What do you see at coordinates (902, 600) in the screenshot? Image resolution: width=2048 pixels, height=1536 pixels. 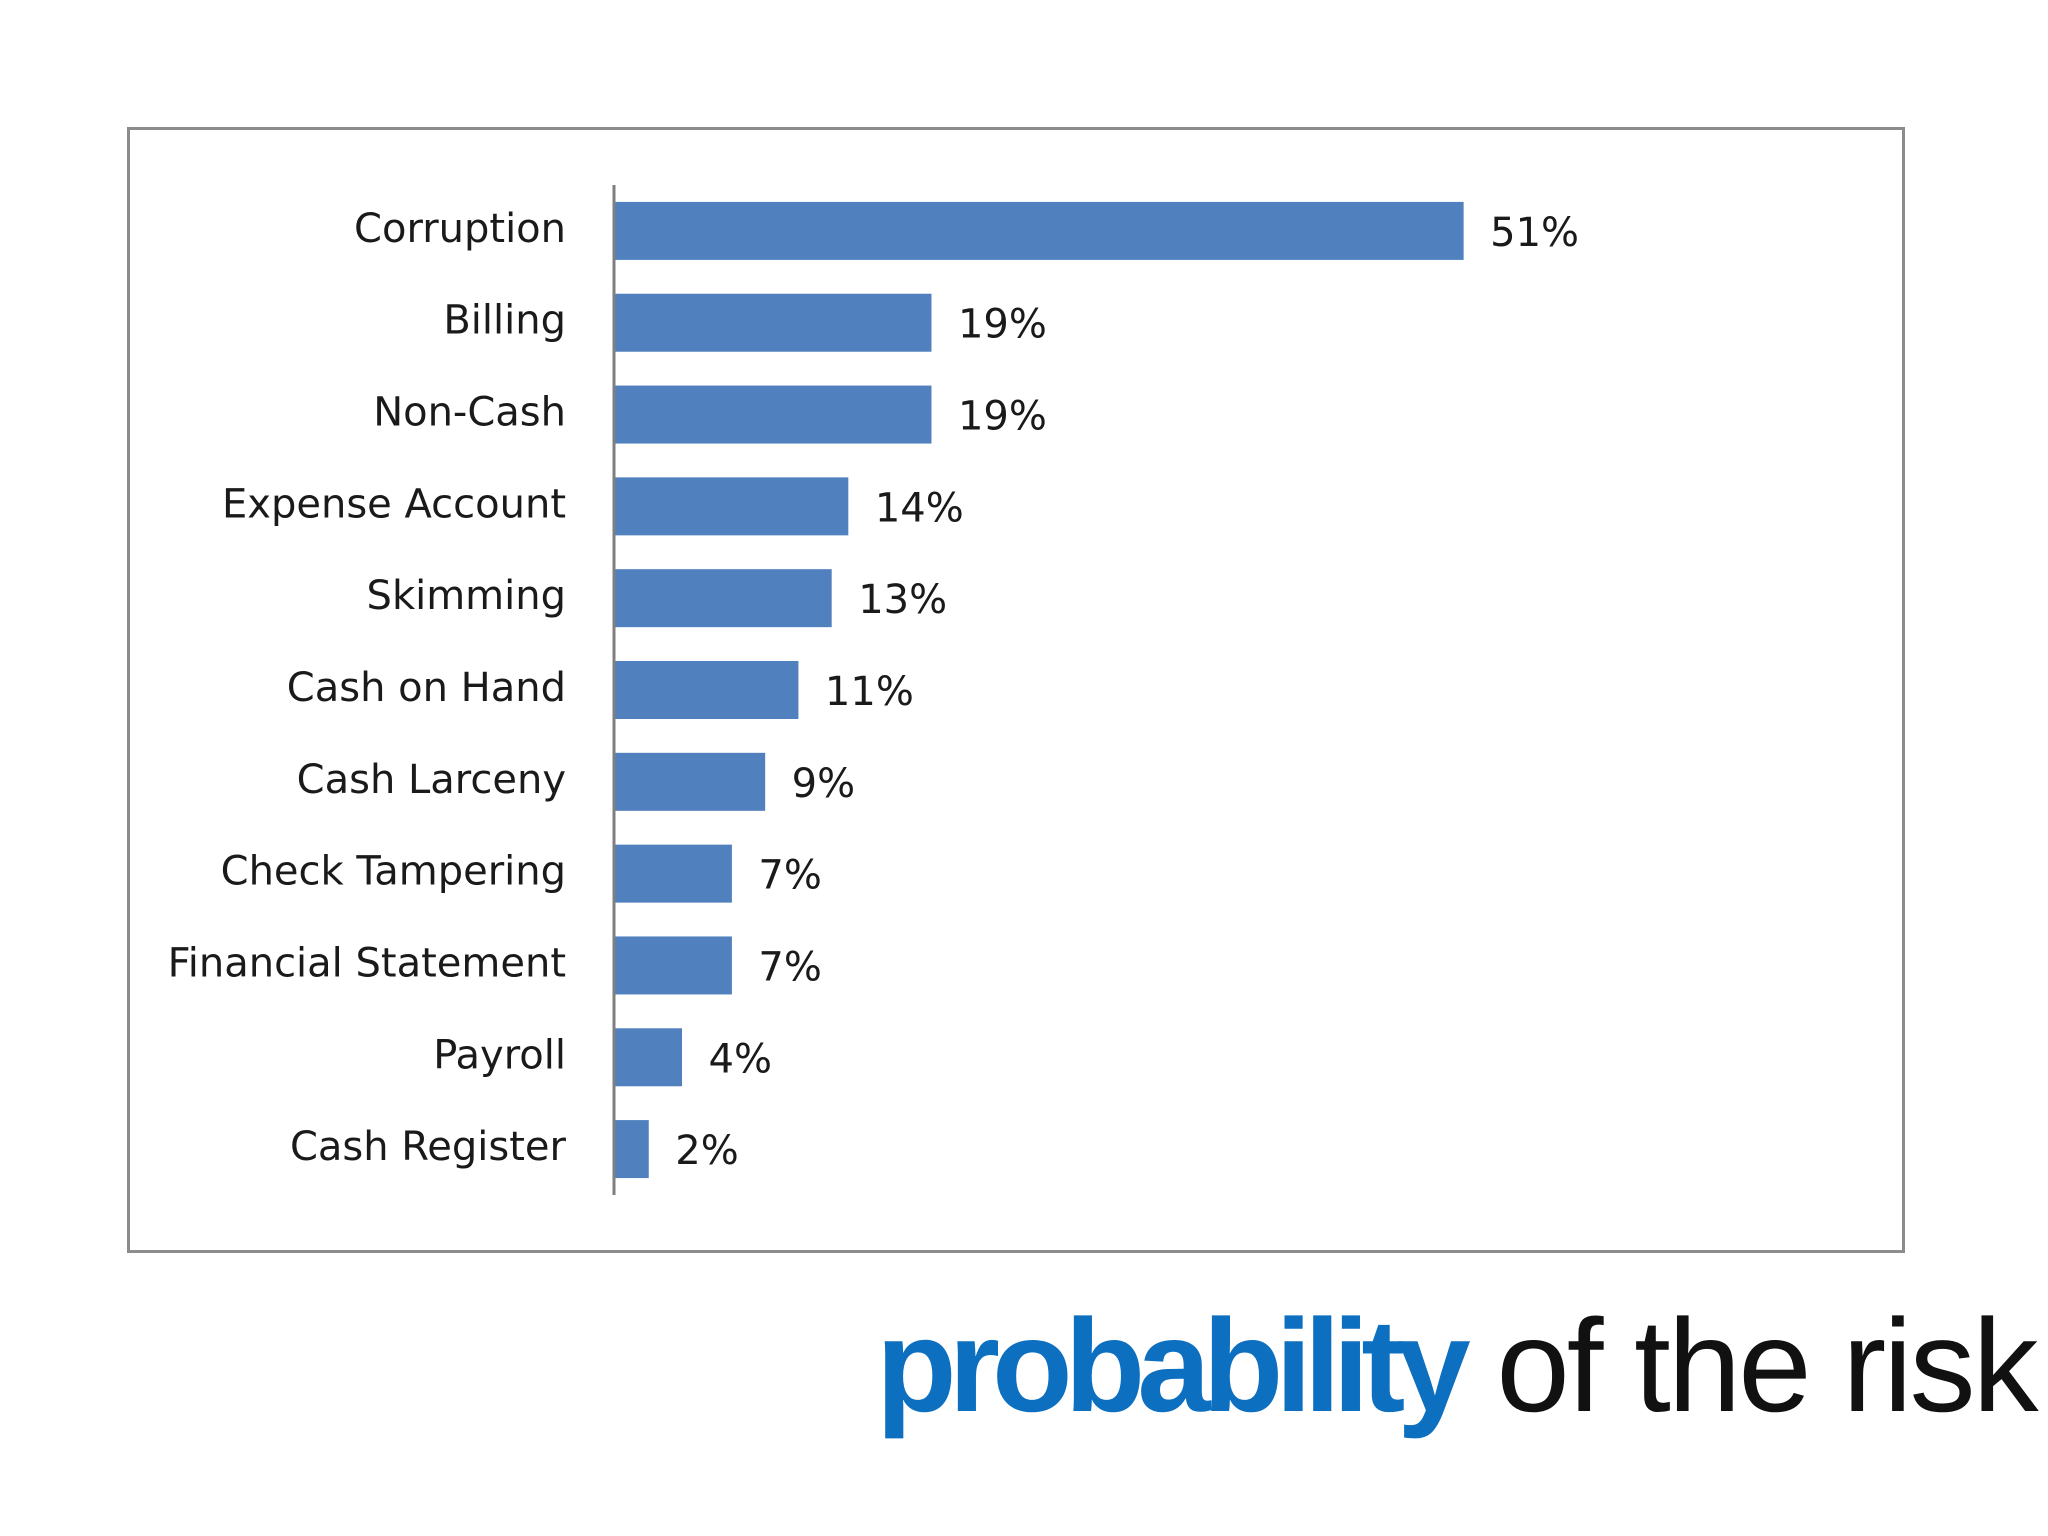 I see `value-label-skimming: 13%` at bounding box center [902, 600].